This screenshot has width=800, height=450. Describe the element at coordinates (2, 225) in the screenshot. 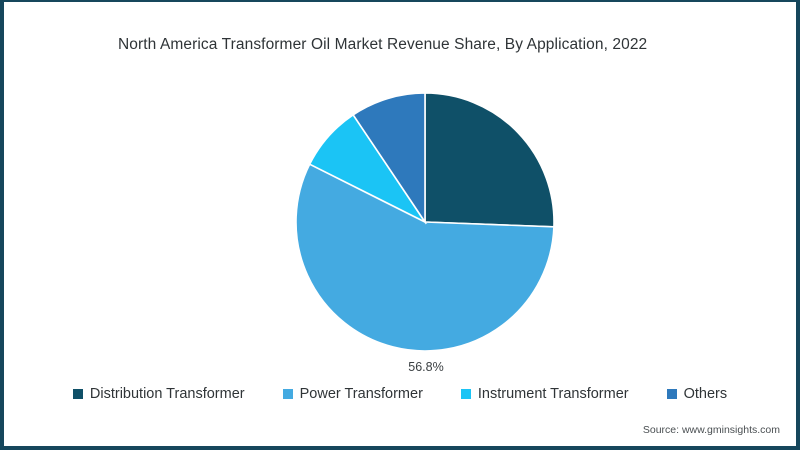

I see `frame-border-left` at that location.